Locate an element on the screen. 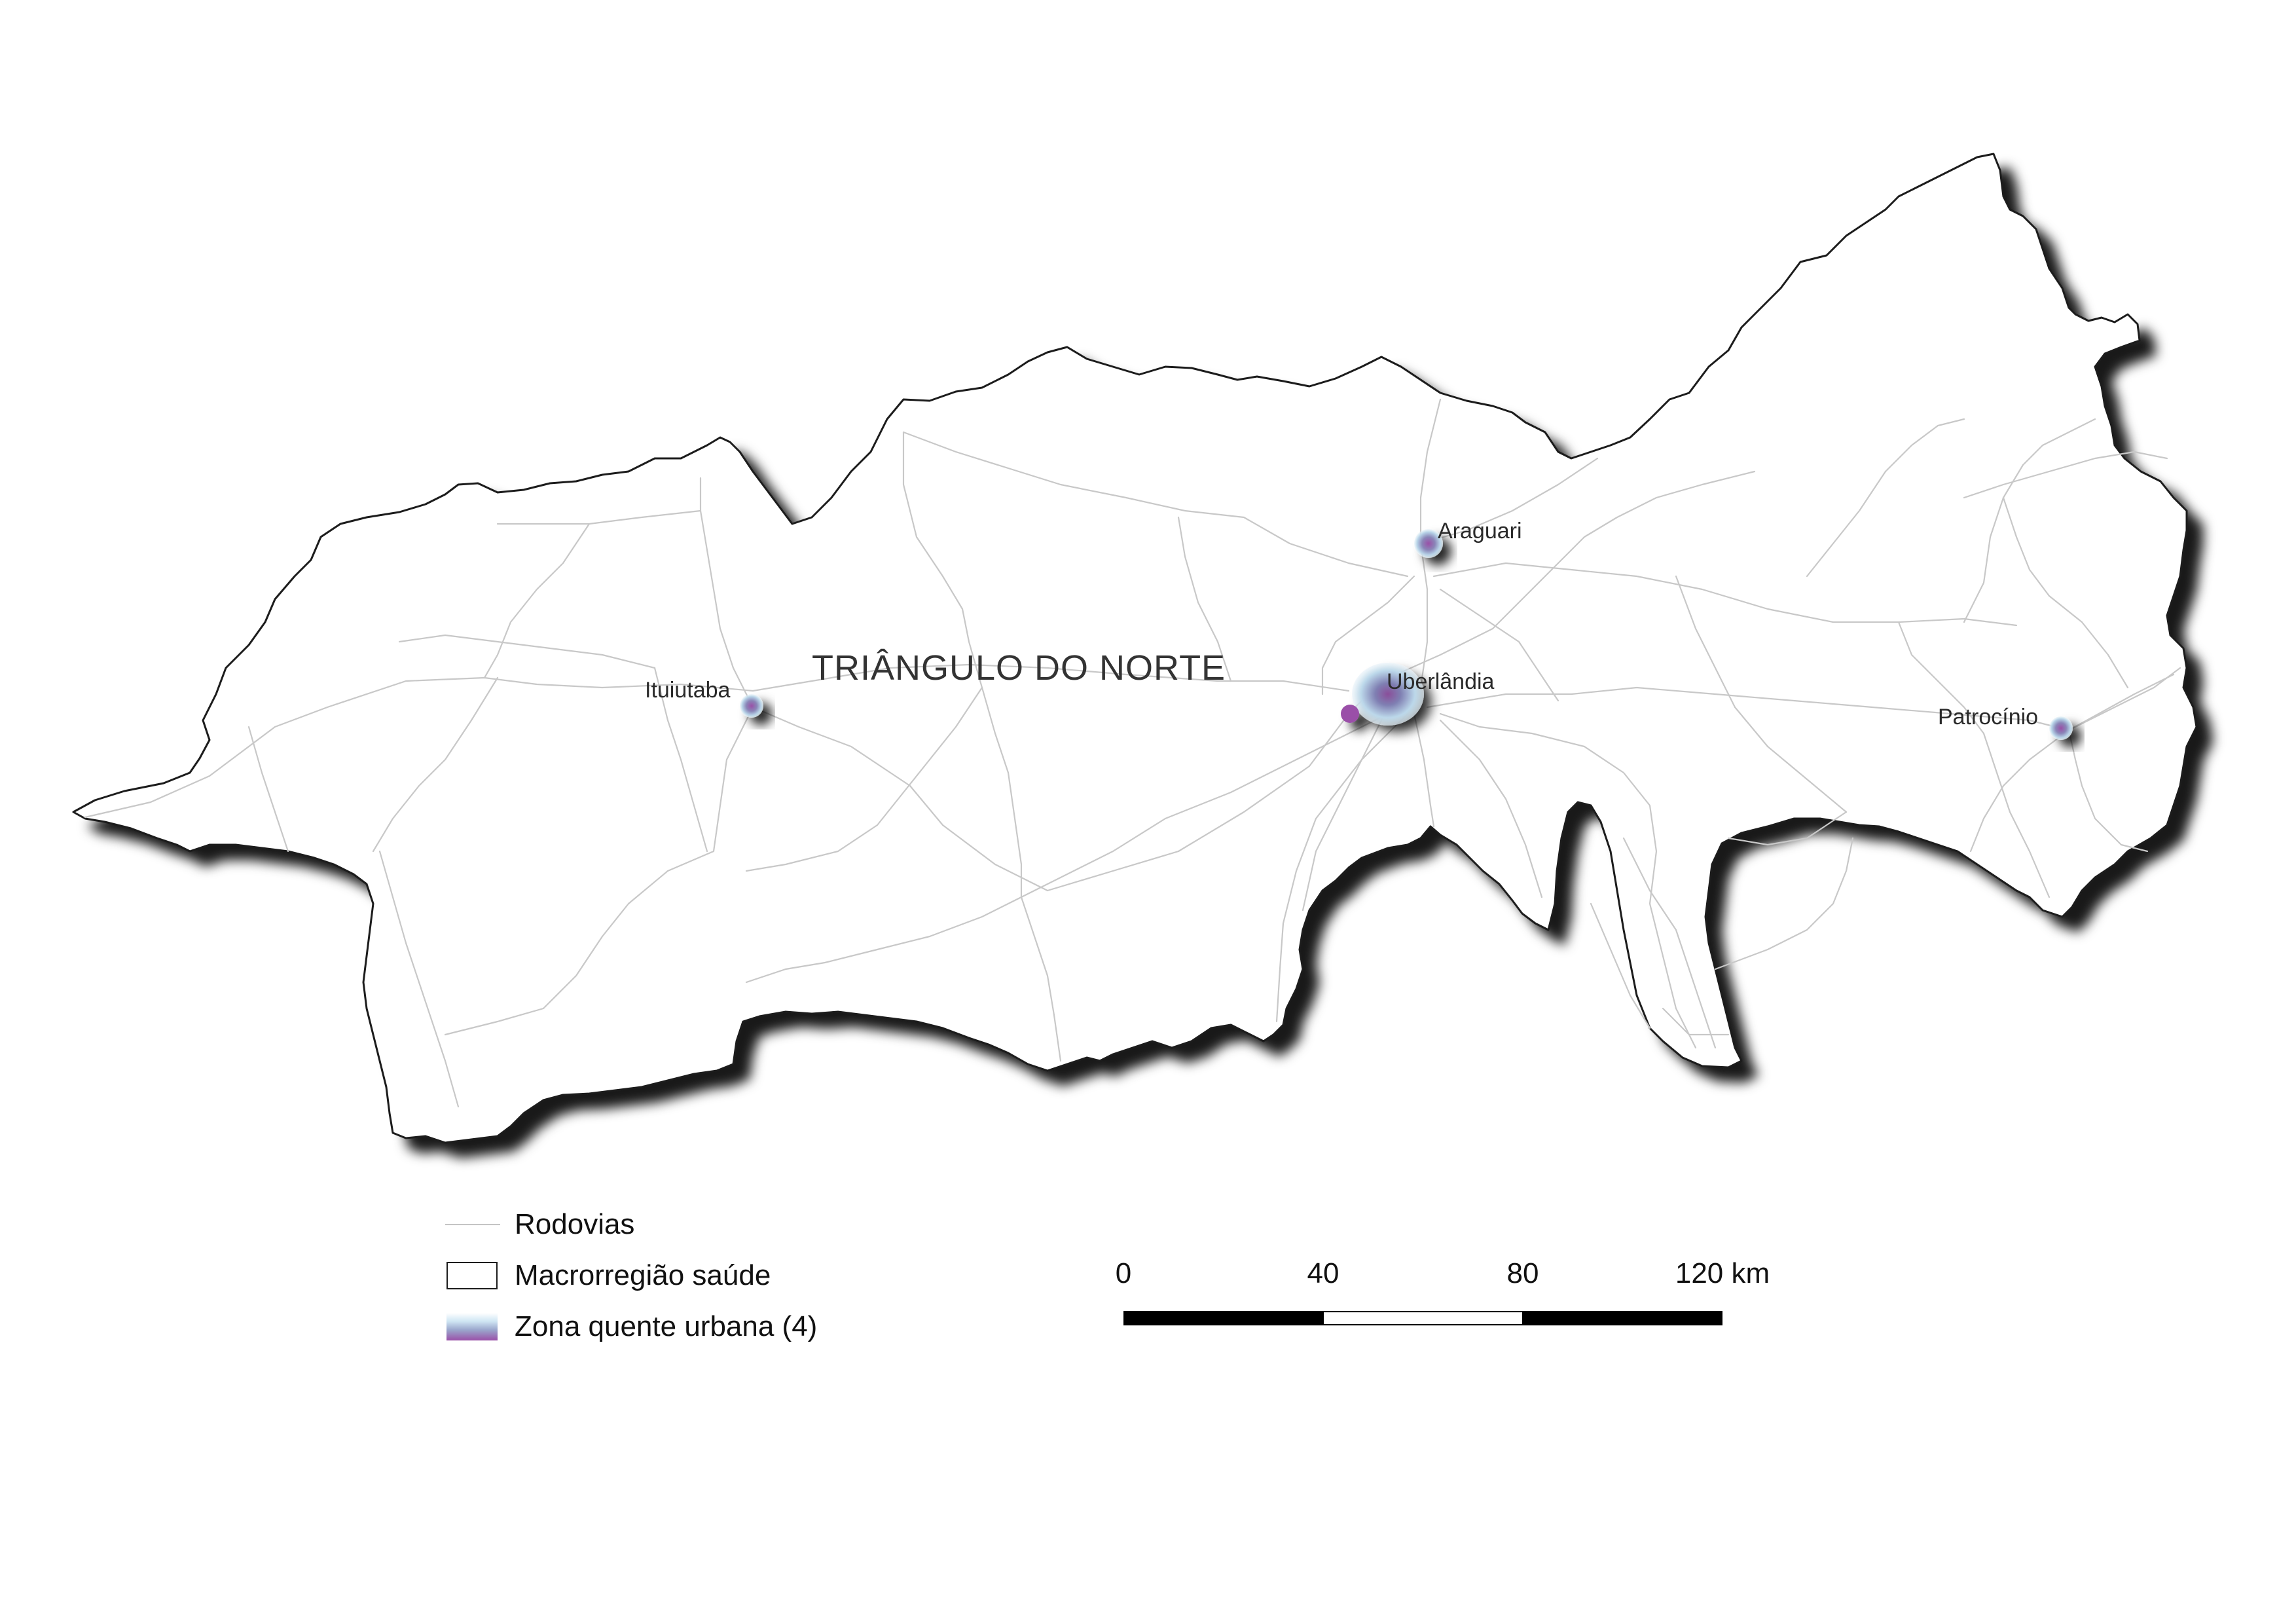 Image resolution: width=2296 pixels, height=1624 pixels. legend-item-region: Macrorregião saúde is located at coordinates (608, 1275).